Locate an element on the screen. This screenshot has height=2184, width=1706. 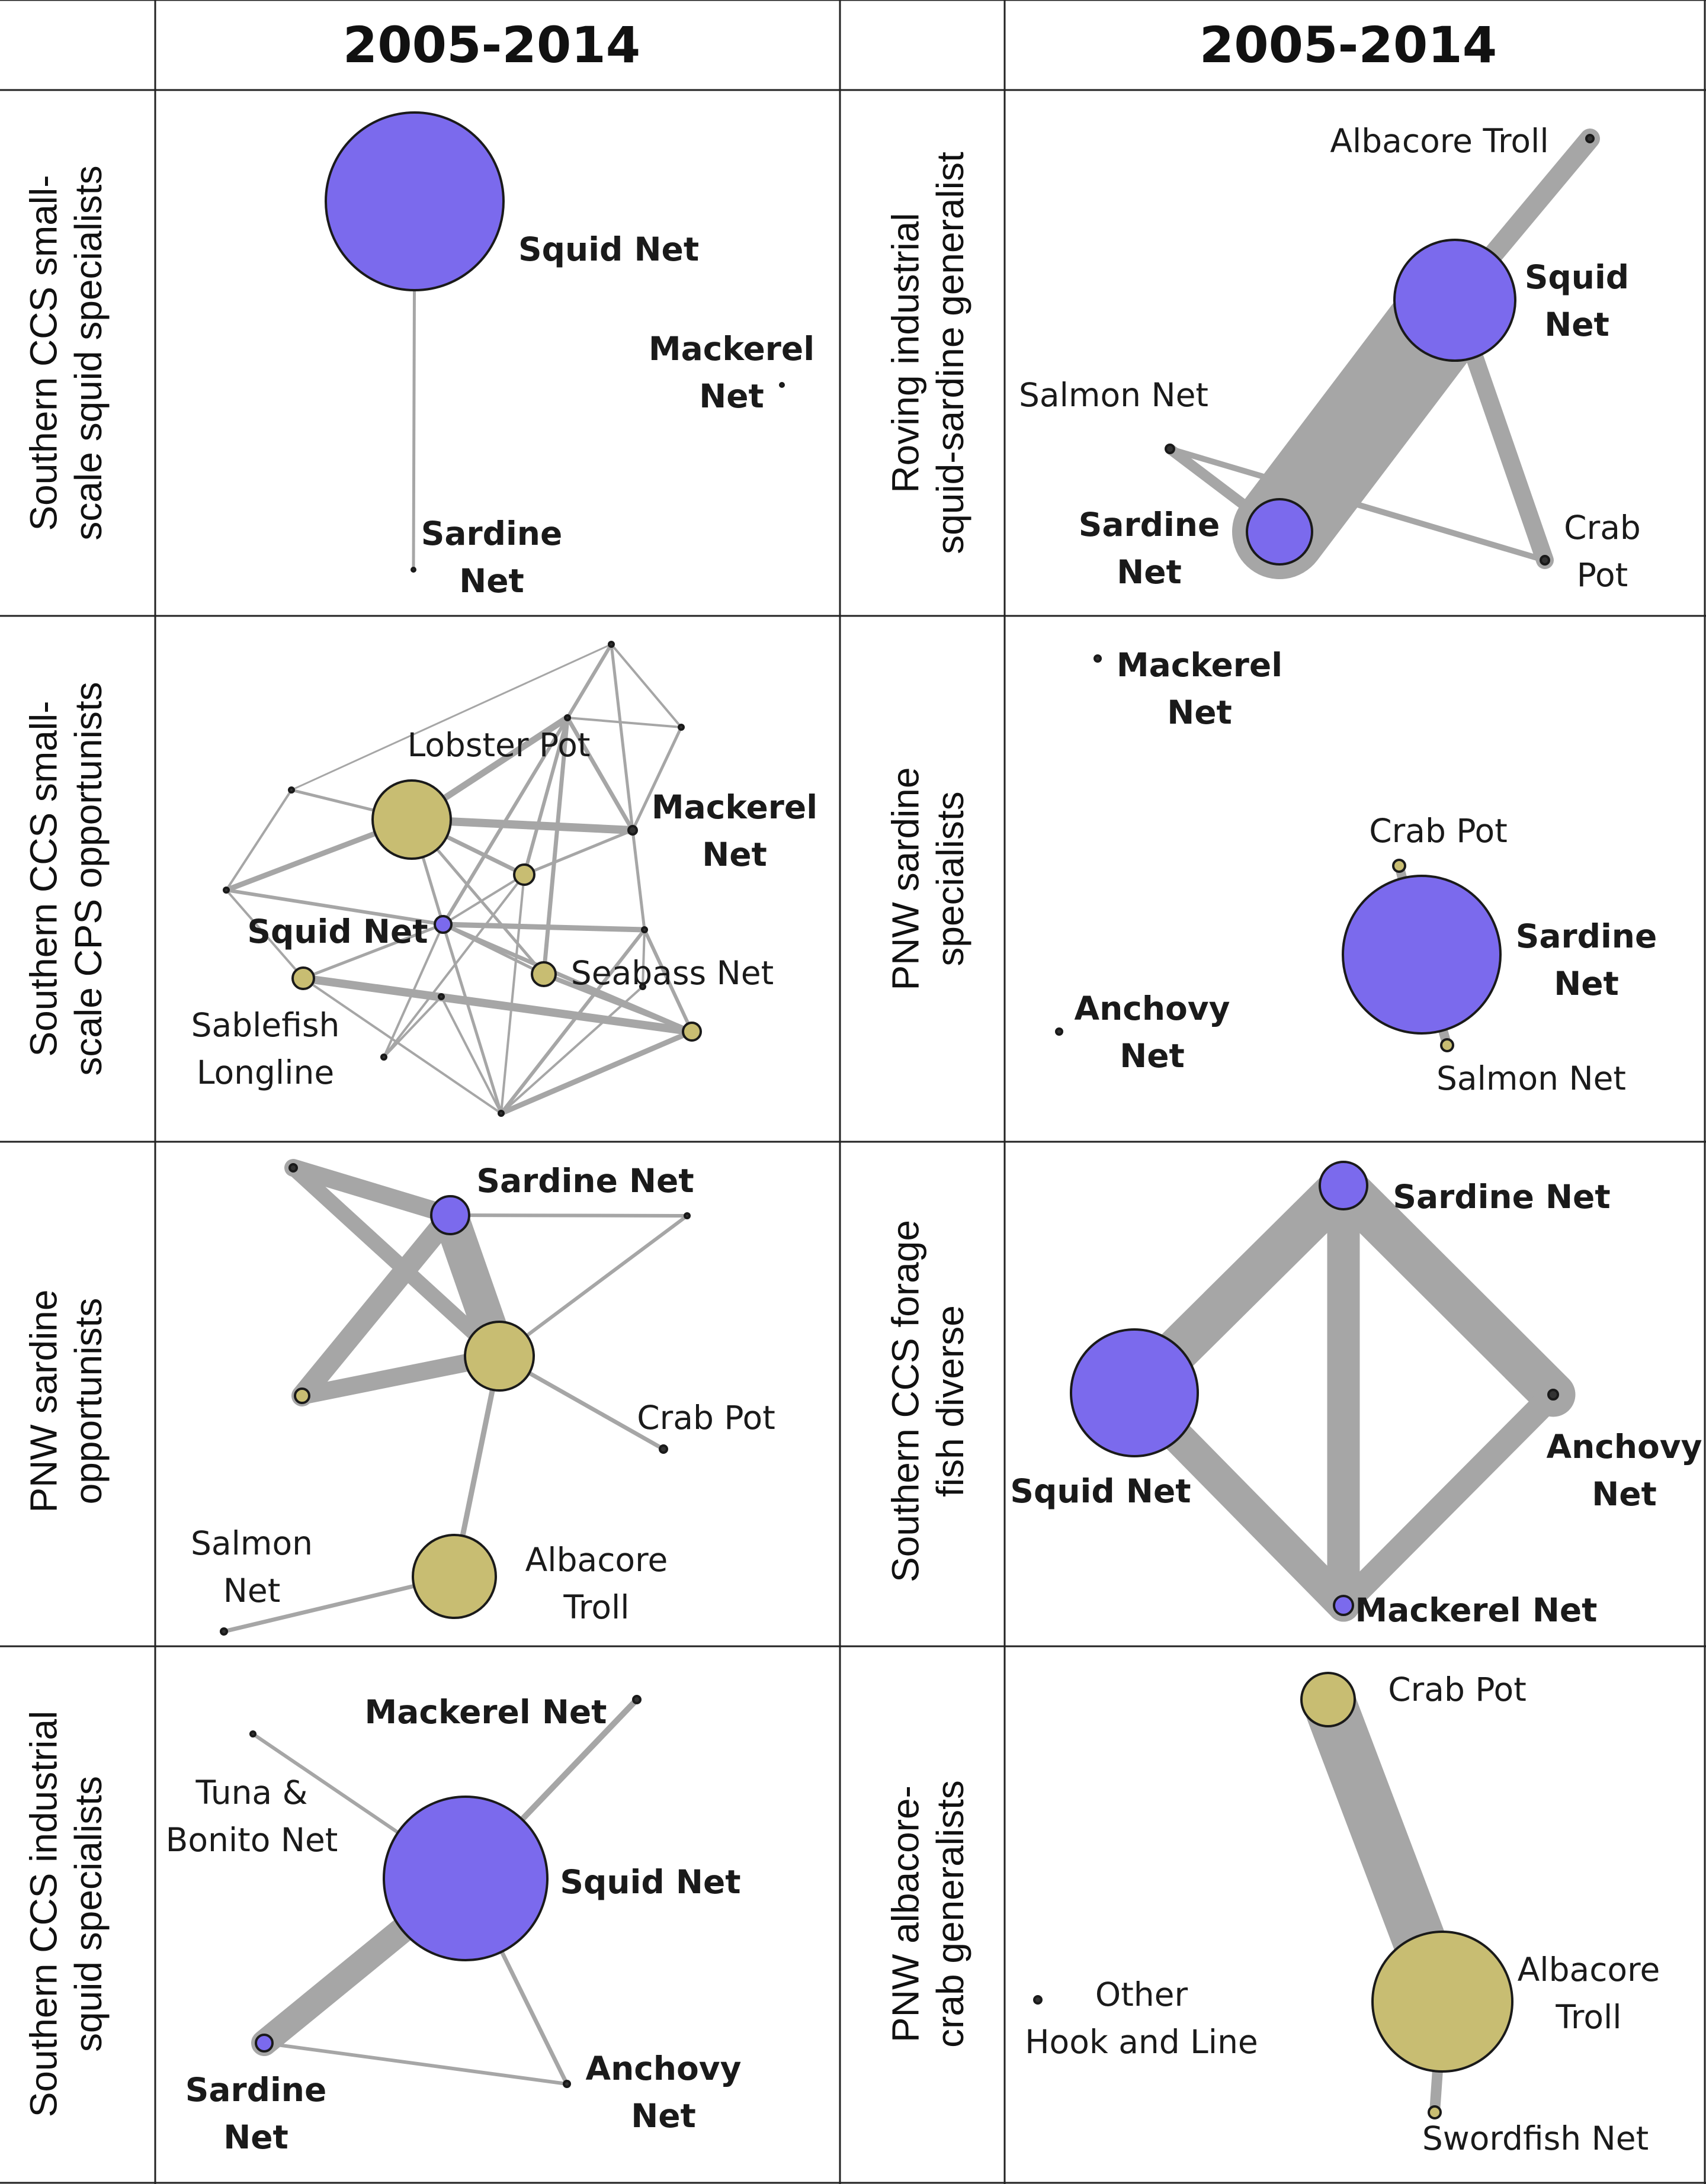
cluster-label: Southern CCS foragefish diverse is located at coordinates (927, 1401).